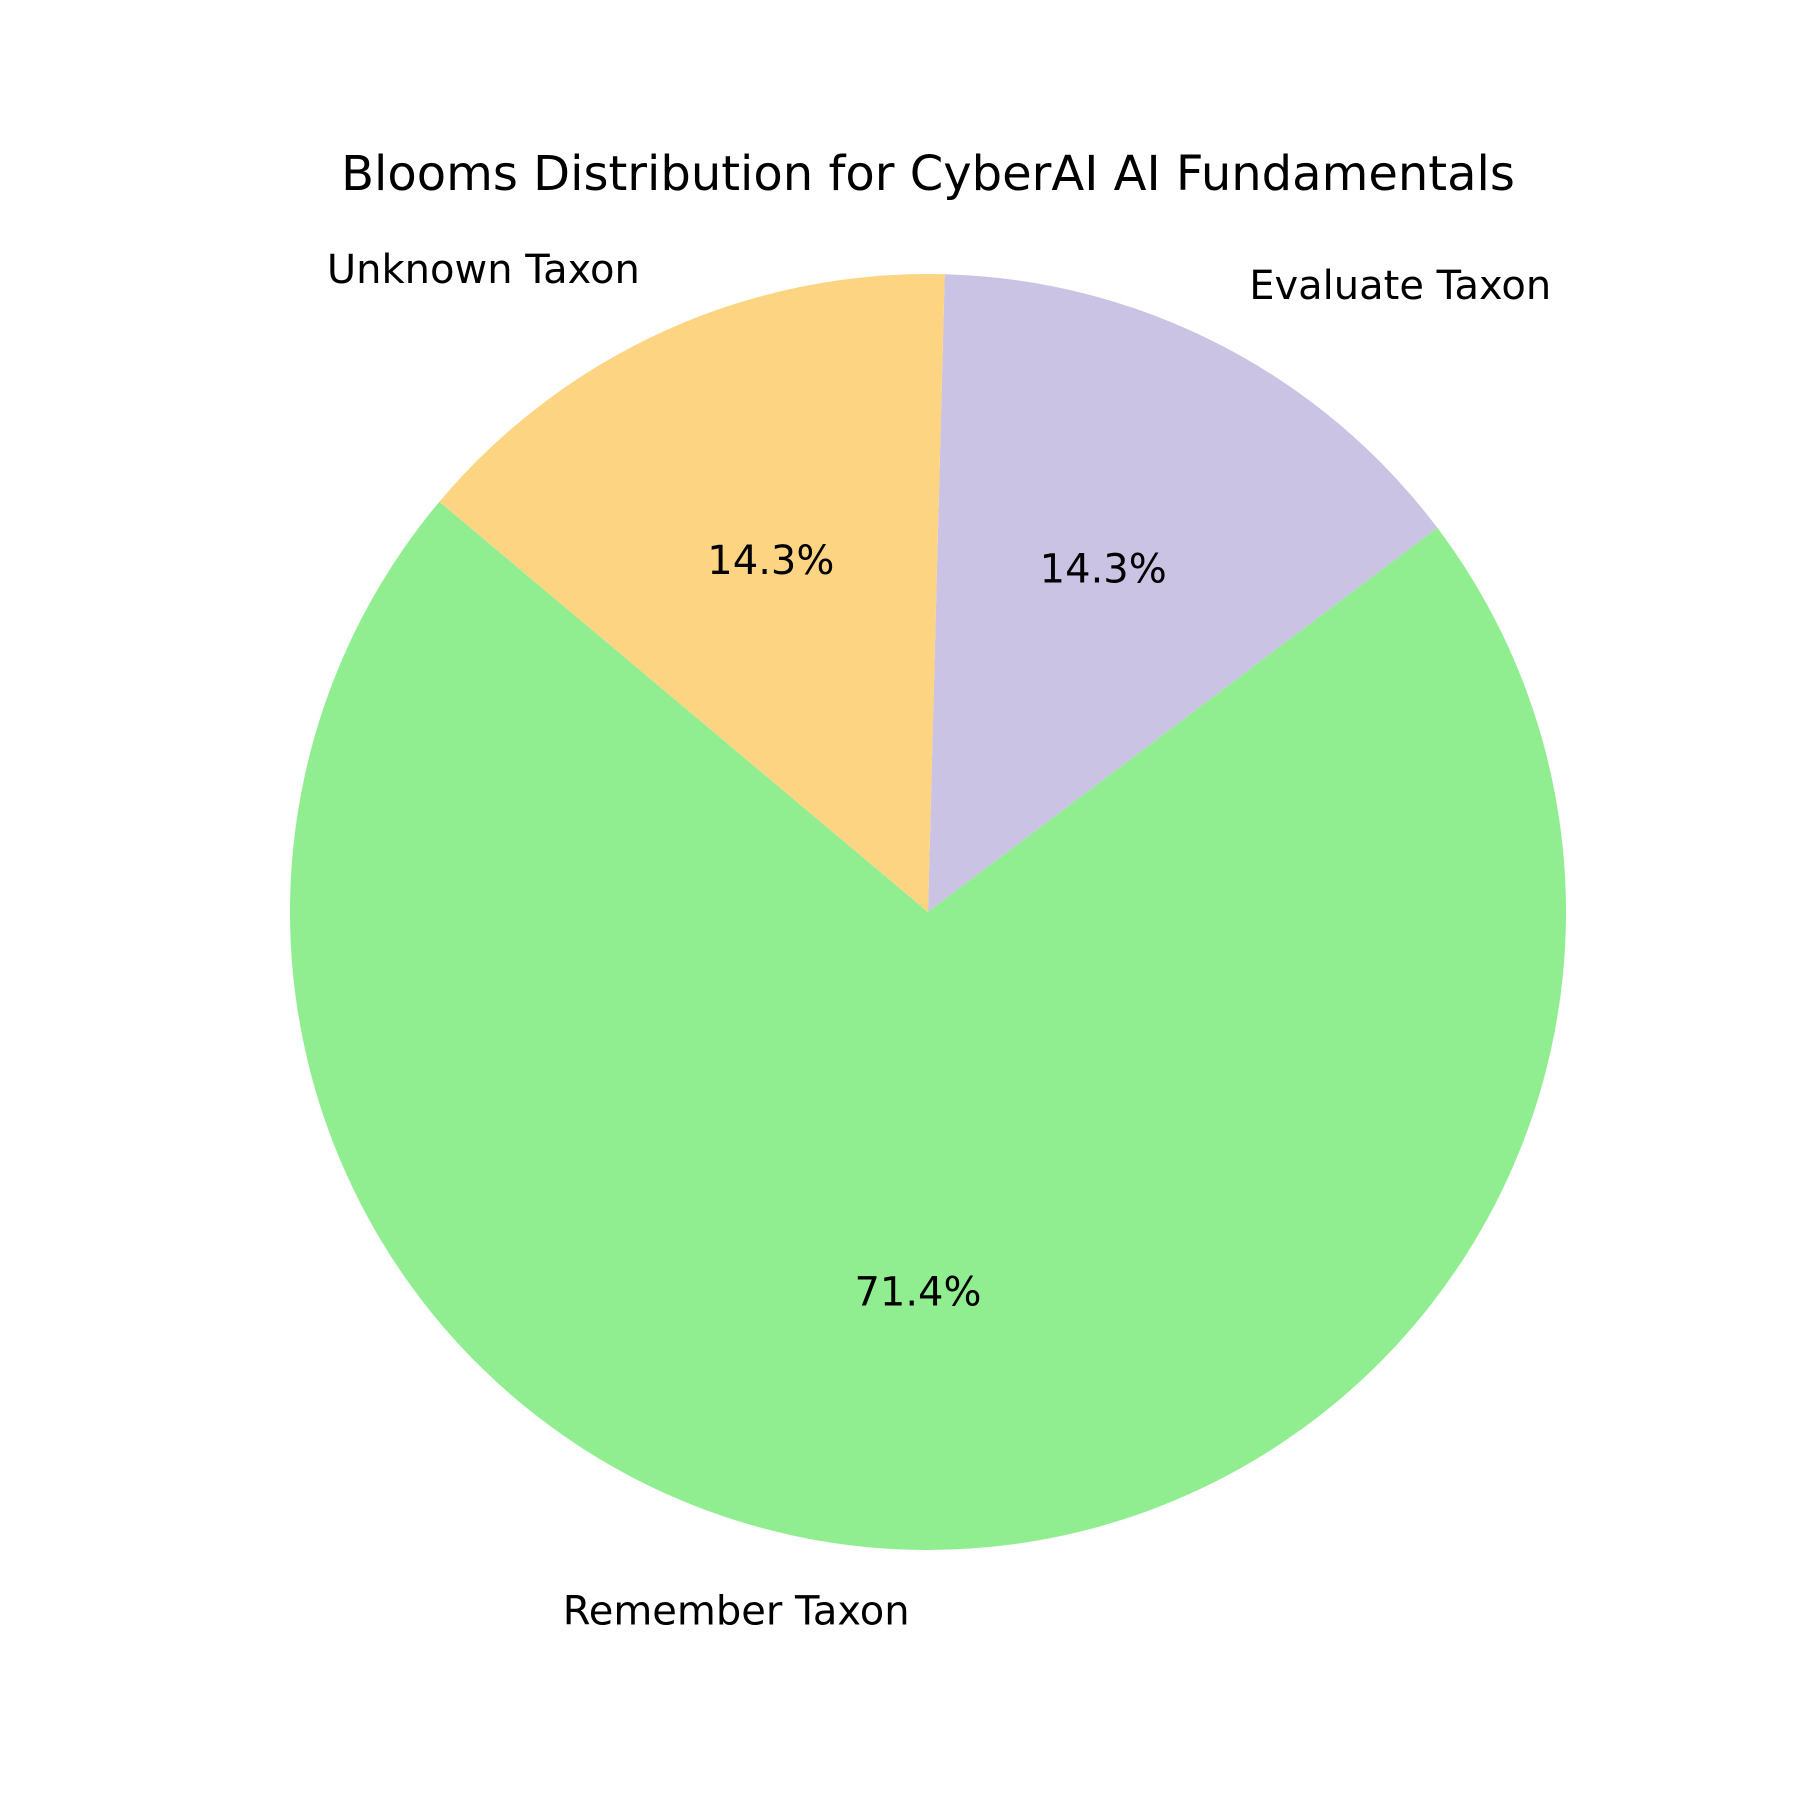  What do you see at coordinates (917, 1293) in the screenshot?
I see `slice-percent-label: 71.4%` at bounding box center [917, 1293].